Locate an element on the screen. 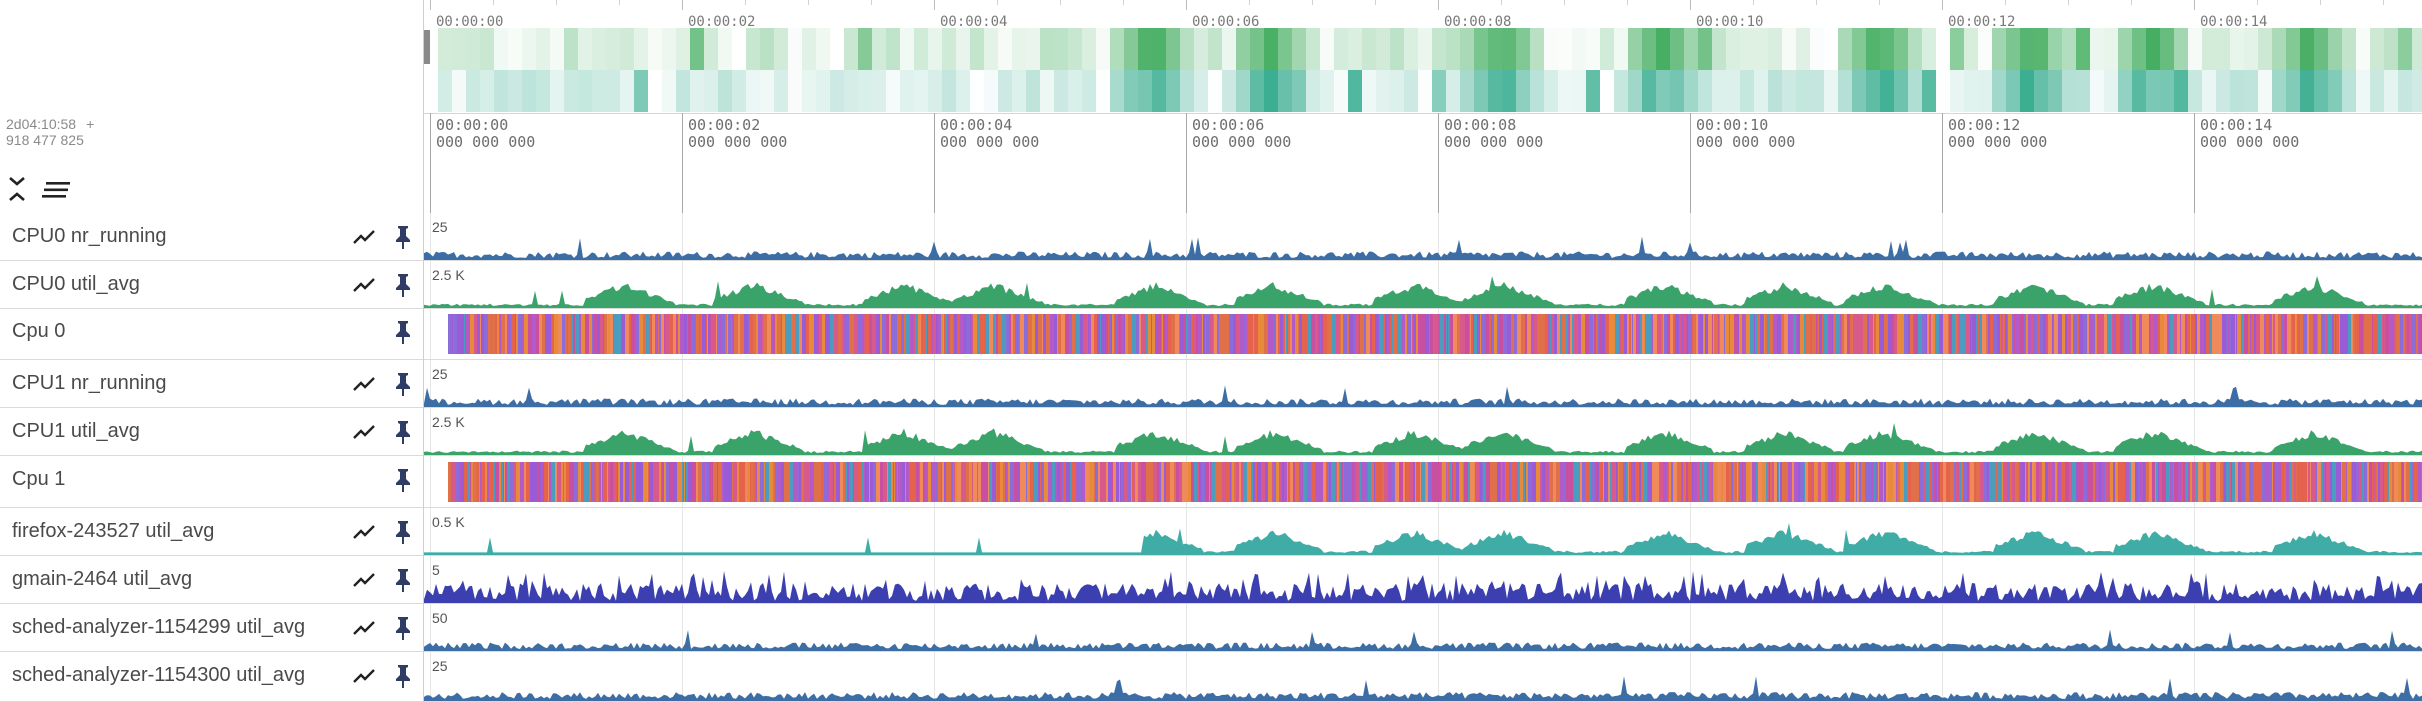 Image resolution: width=2422 pixels, height=702 pixels. counter-chart is located at coordinates (1423, 532).